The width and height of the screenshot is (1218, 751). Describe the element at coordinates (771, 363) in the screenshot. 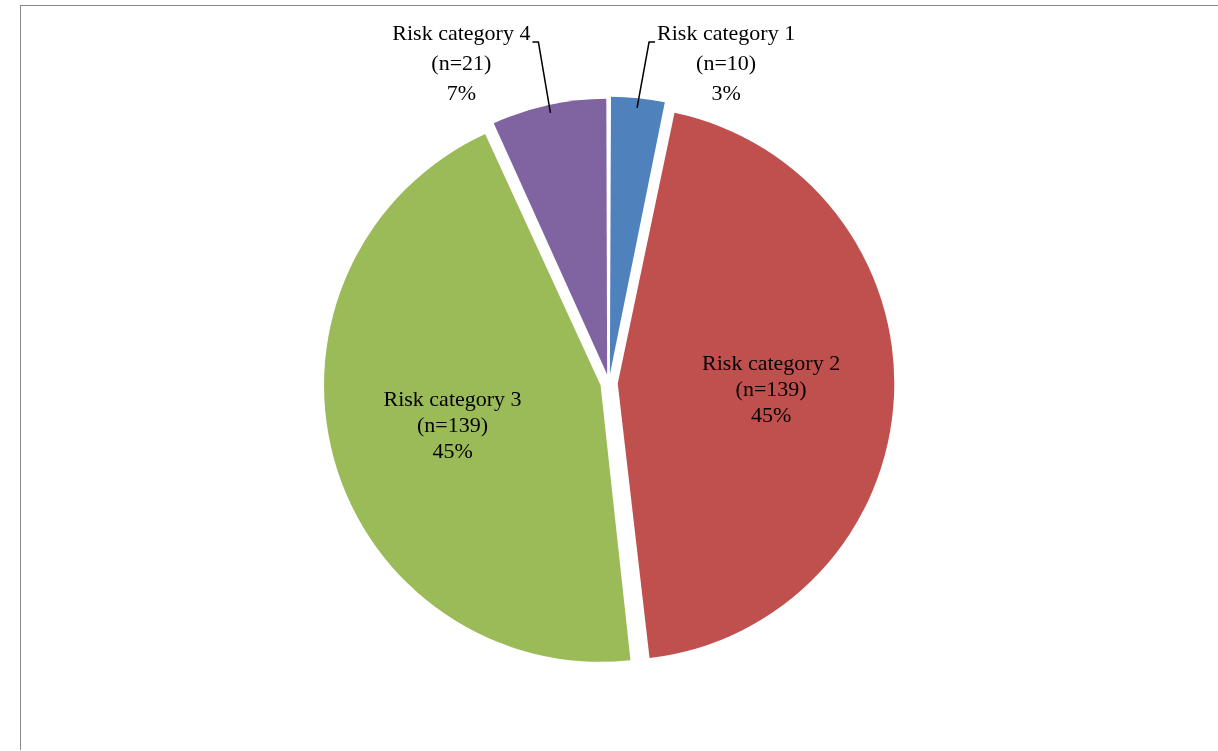

I see `slice-label: Risk category 2` at that location.